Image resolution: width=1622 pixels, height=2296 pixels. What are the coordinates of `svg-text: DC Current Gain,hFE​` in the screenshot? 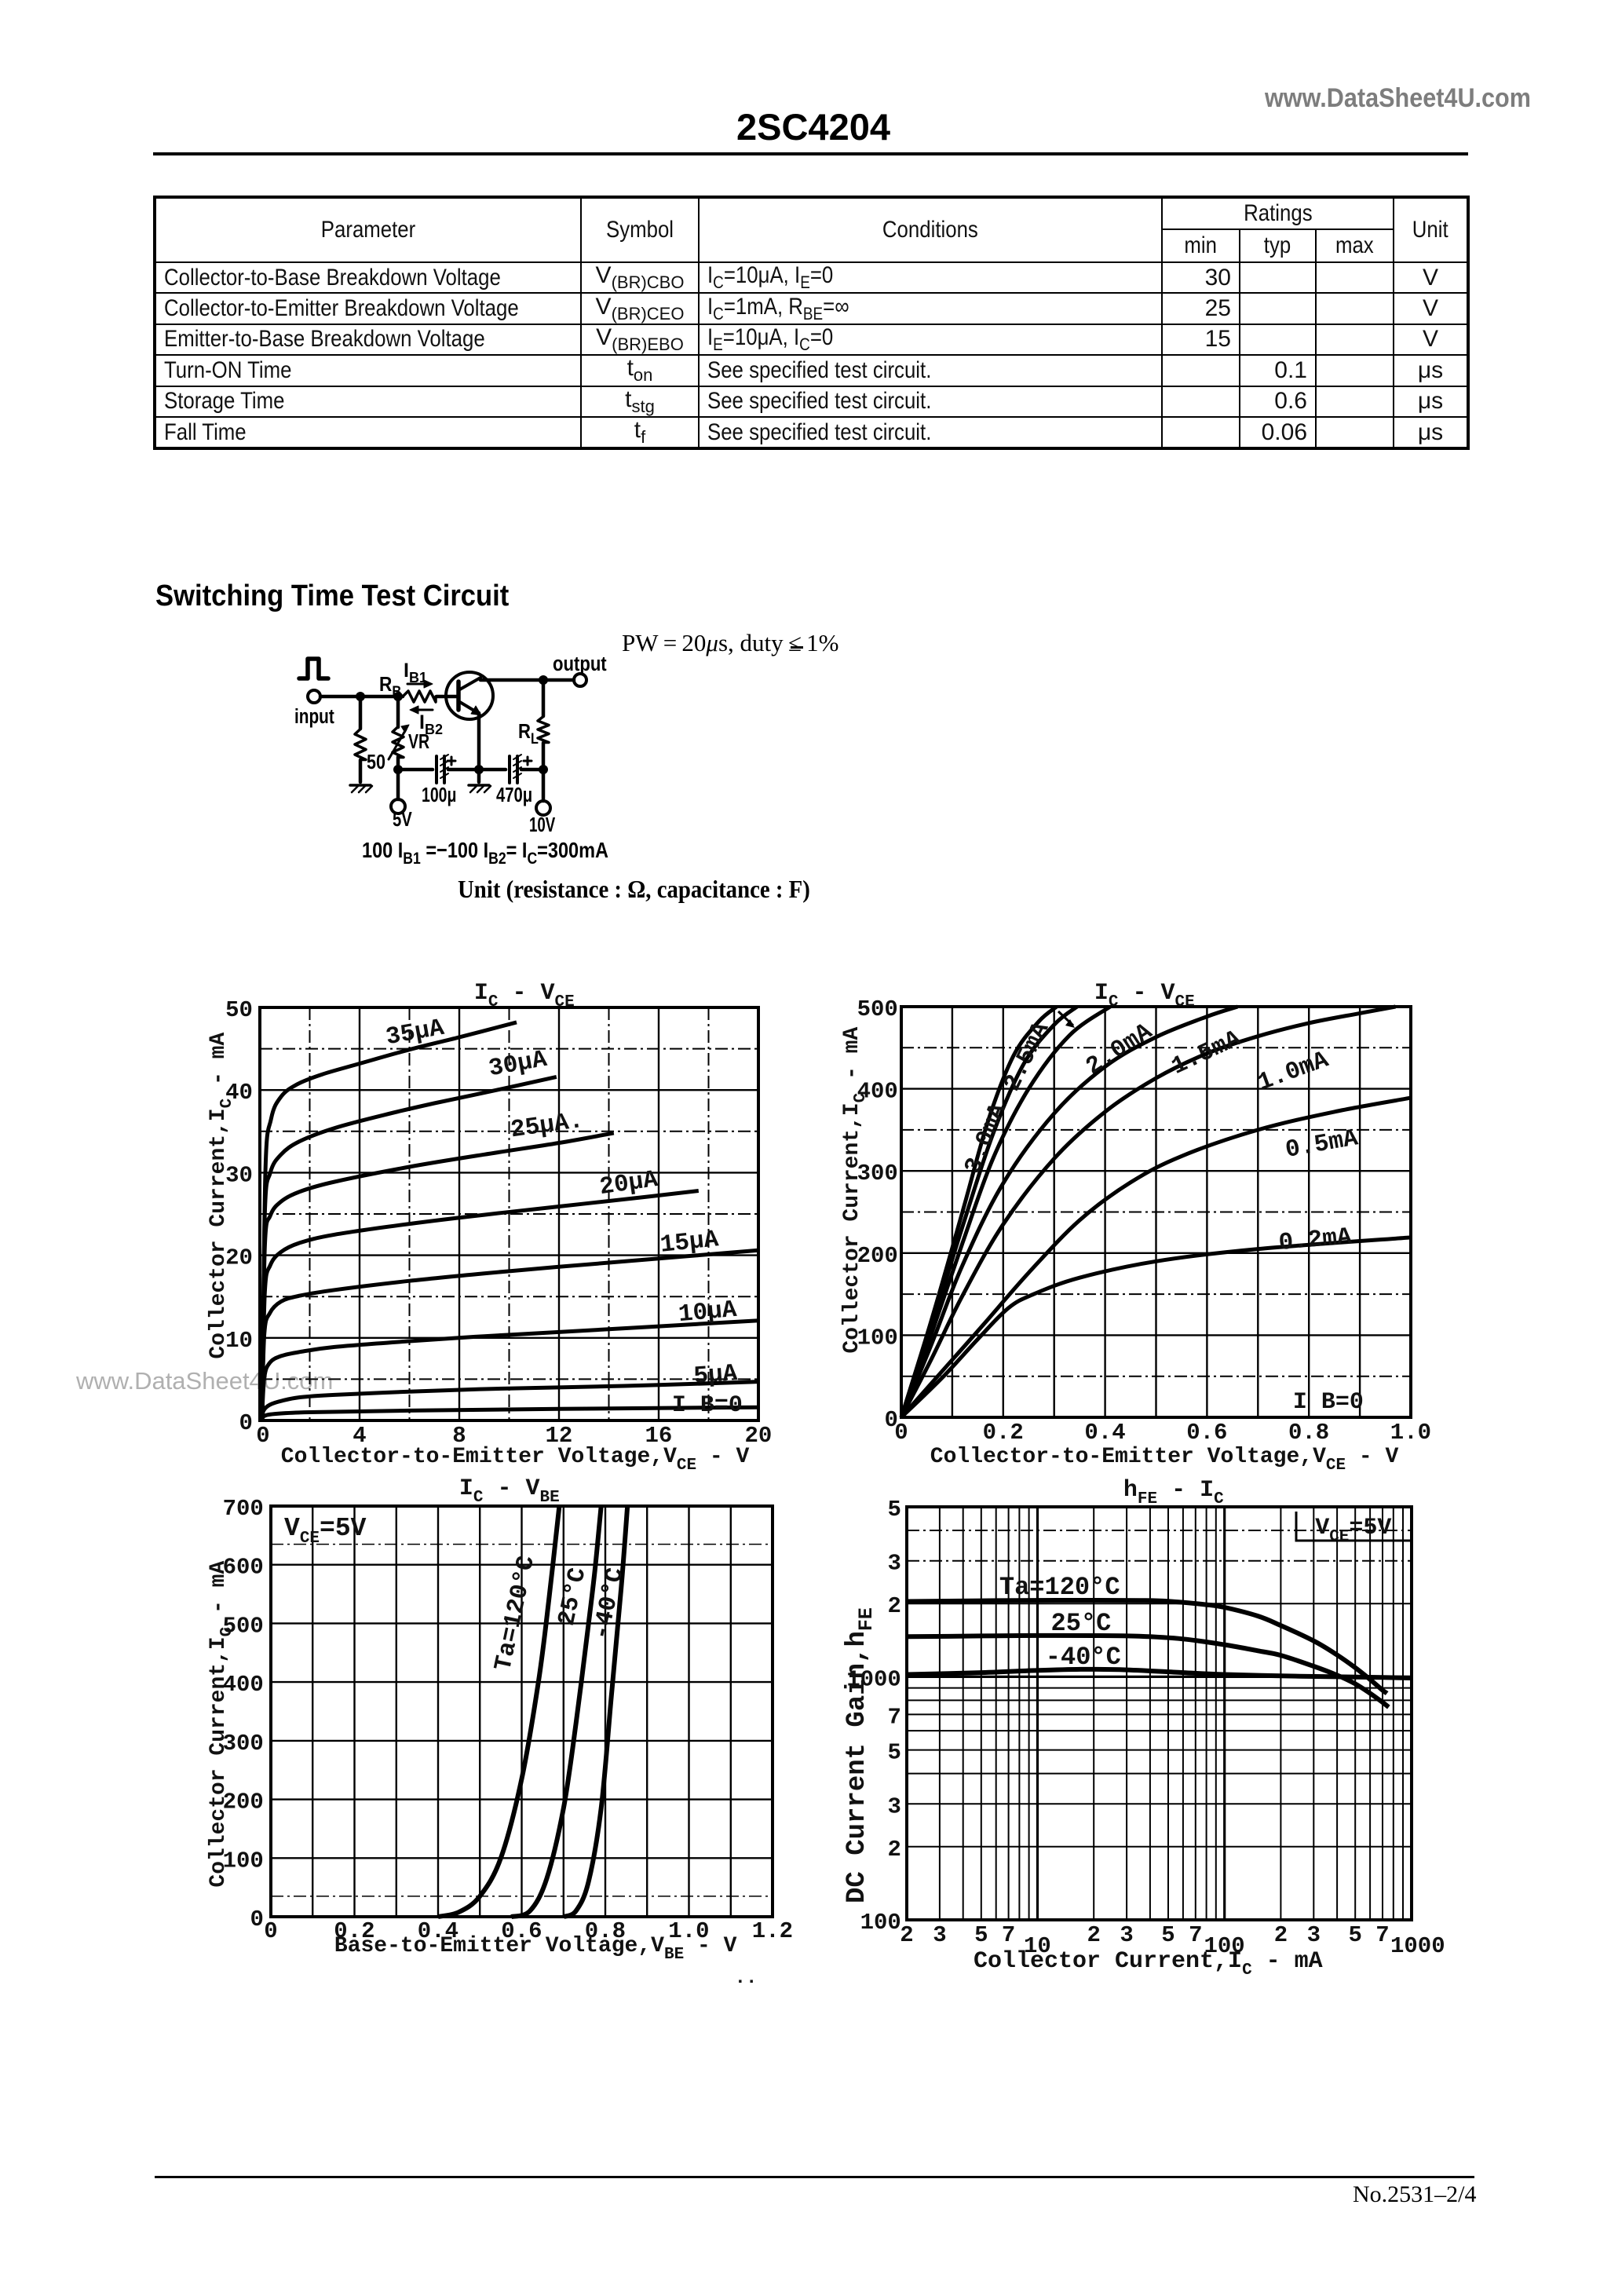 It's located at (860, 1755).